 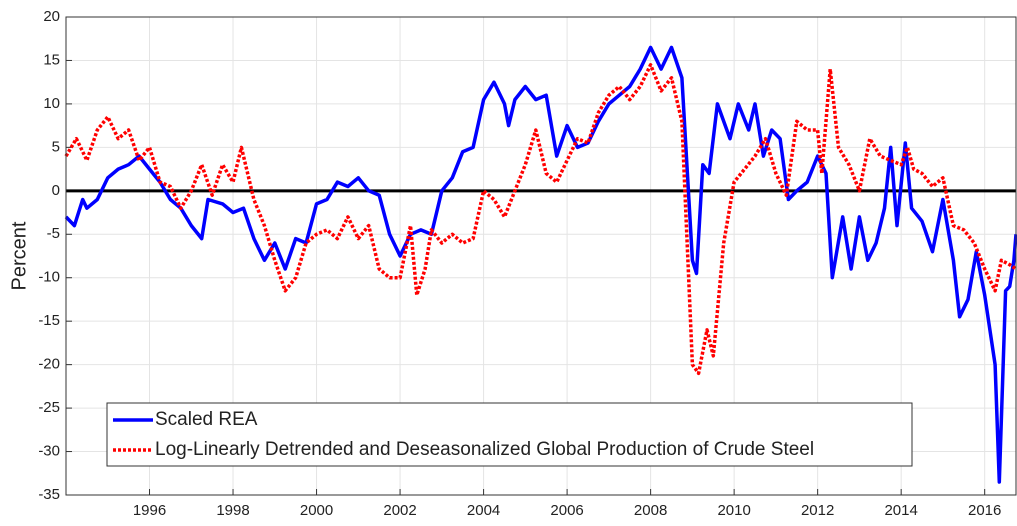 What do you see at coordinates (51, 59) in the screenshot?
I see `y-tick-label: 15` at bounding box center [51, 59].